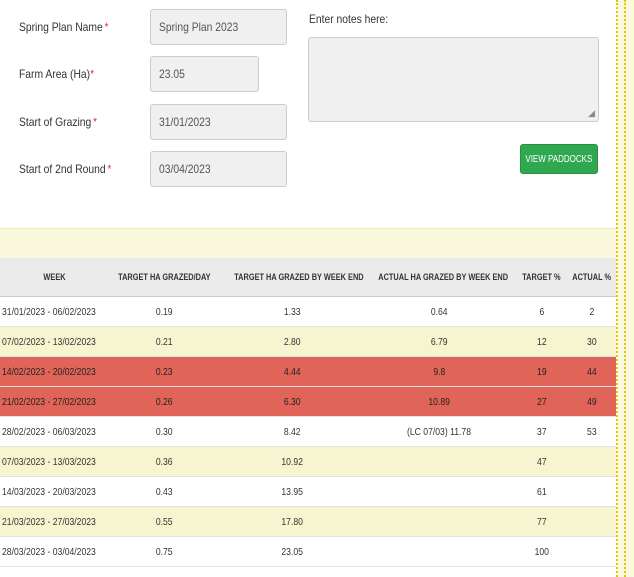 The width and height of the screenshot is (634, 577). What do you see at coordinates (439, 277) in the screenshot?
I see `column-header-actual-by-week-end: ACTUAL HA GRAZED BY WEEK END` at bounding box center [439, 277].